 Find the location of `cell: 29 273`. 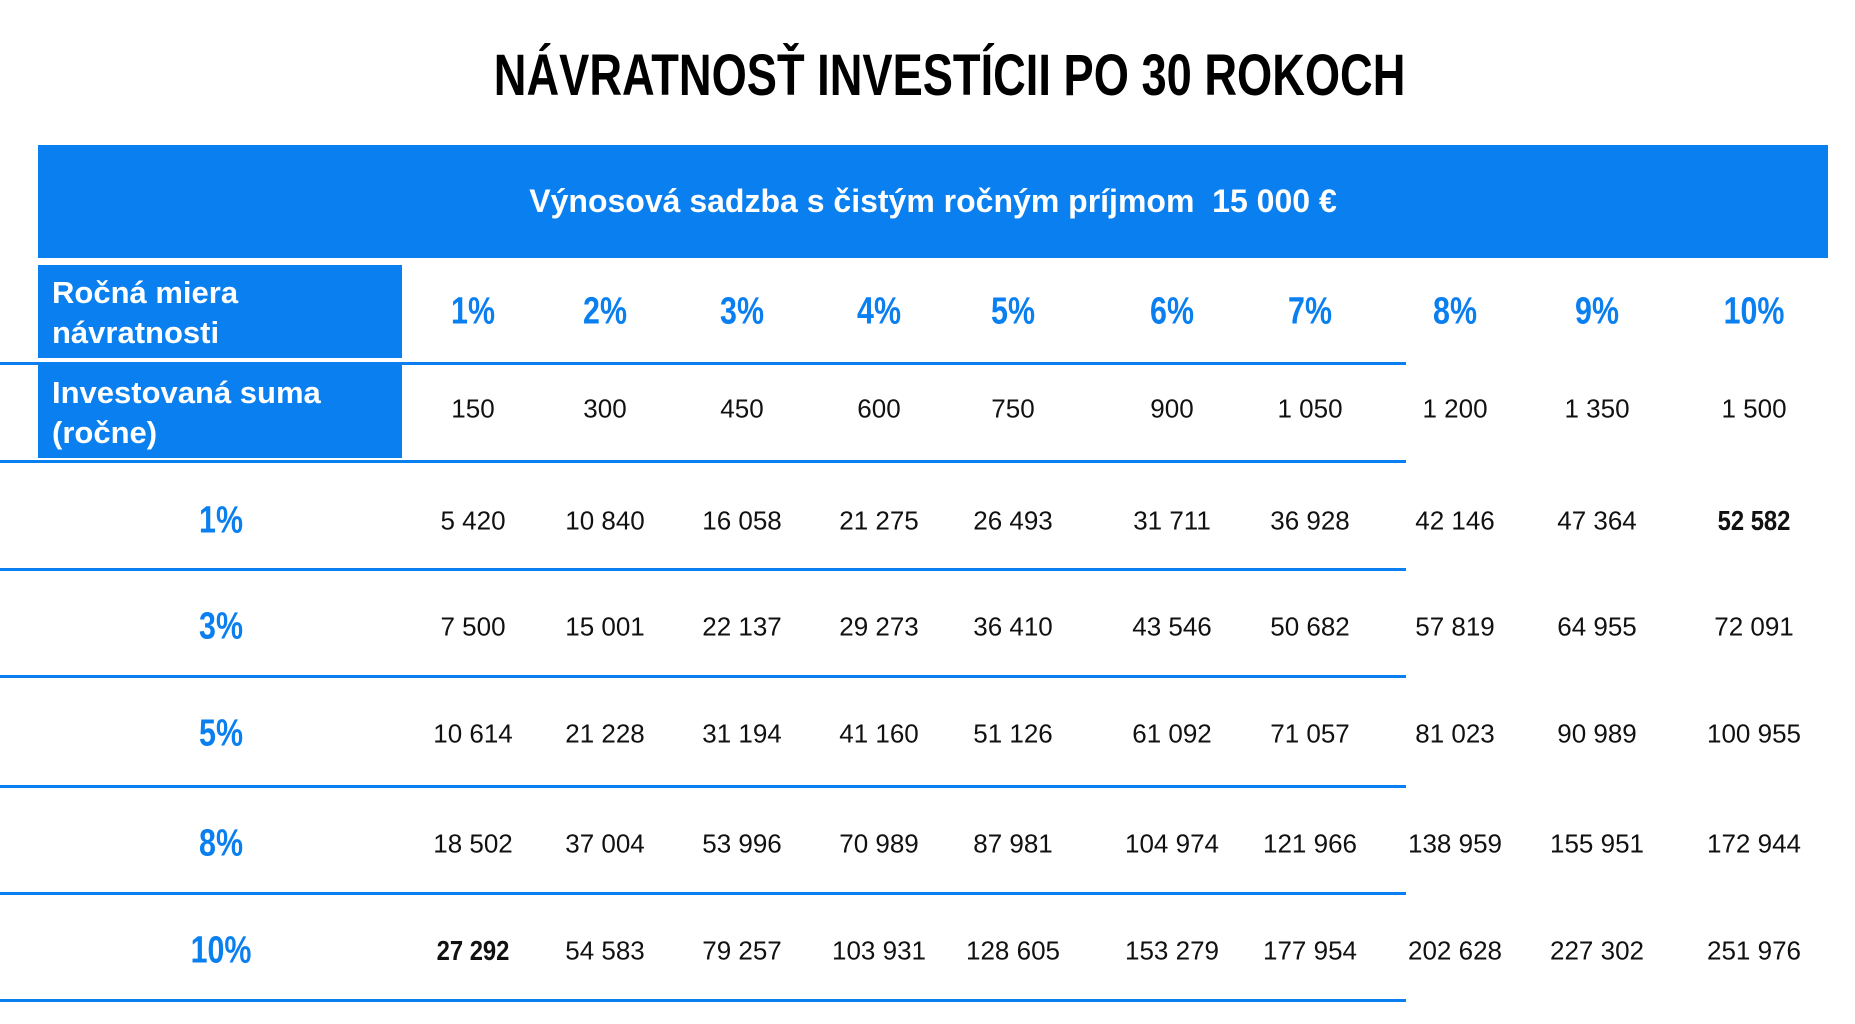

cell: 29 273 is located at coordinates (879, 626).